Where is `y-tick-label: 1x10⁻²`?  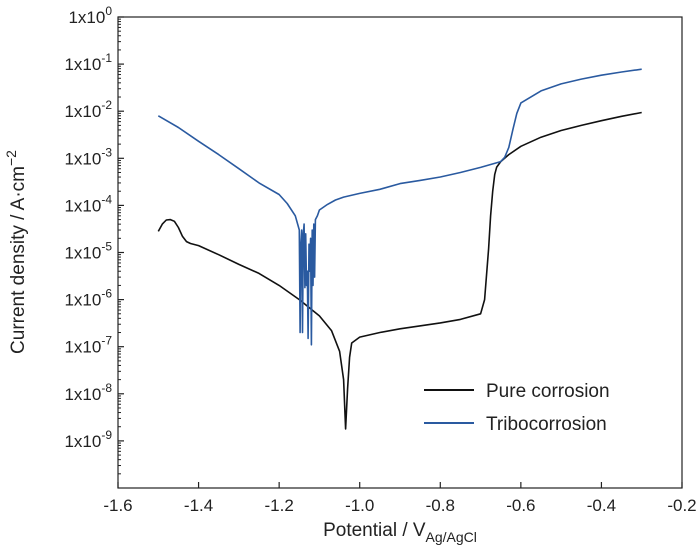
y-tick-label: 1x10⁻² is located at coordinates (88, 109).